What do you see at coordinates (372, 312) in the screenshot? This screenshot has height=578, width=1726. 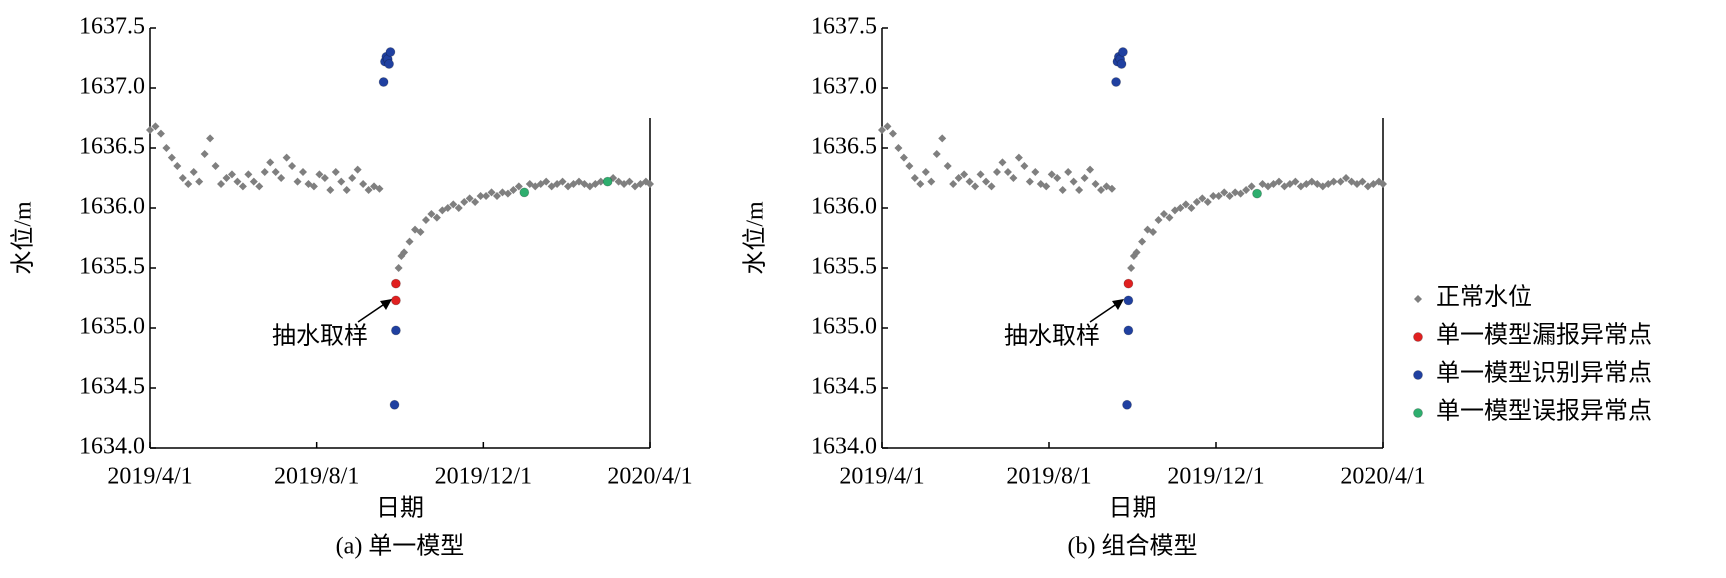 I see `annotation-arrow` at bounding box center [372, 312].